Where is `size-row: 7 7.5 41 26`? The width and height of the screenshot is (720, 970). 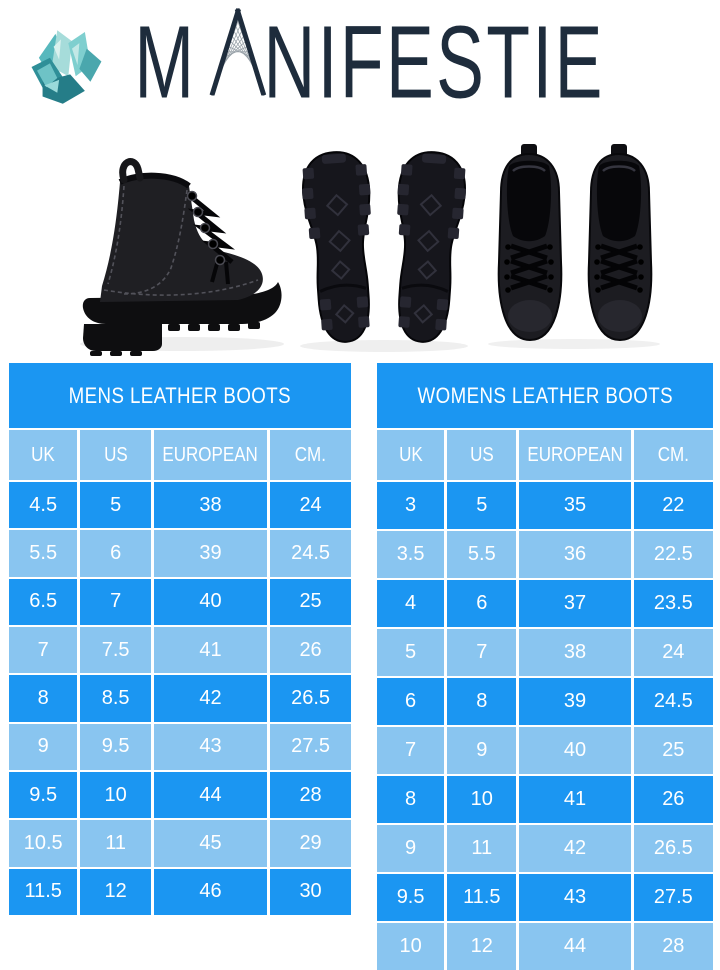
size-row: 7 7.5 41 26 is located at coordinates (180, 649).